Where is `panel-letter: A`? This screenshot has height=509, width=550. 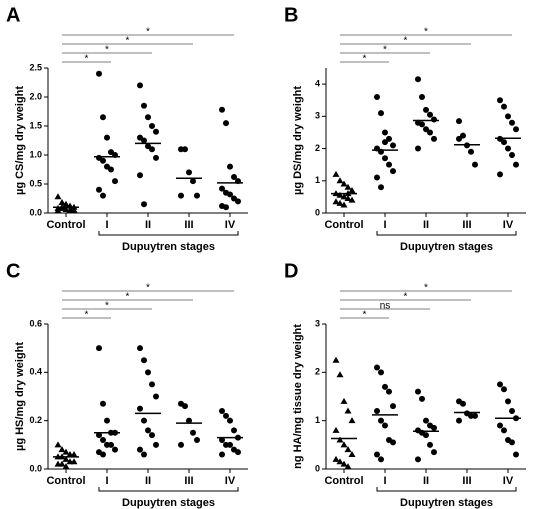
panel-letter: A is located at coordinates (13, 15).